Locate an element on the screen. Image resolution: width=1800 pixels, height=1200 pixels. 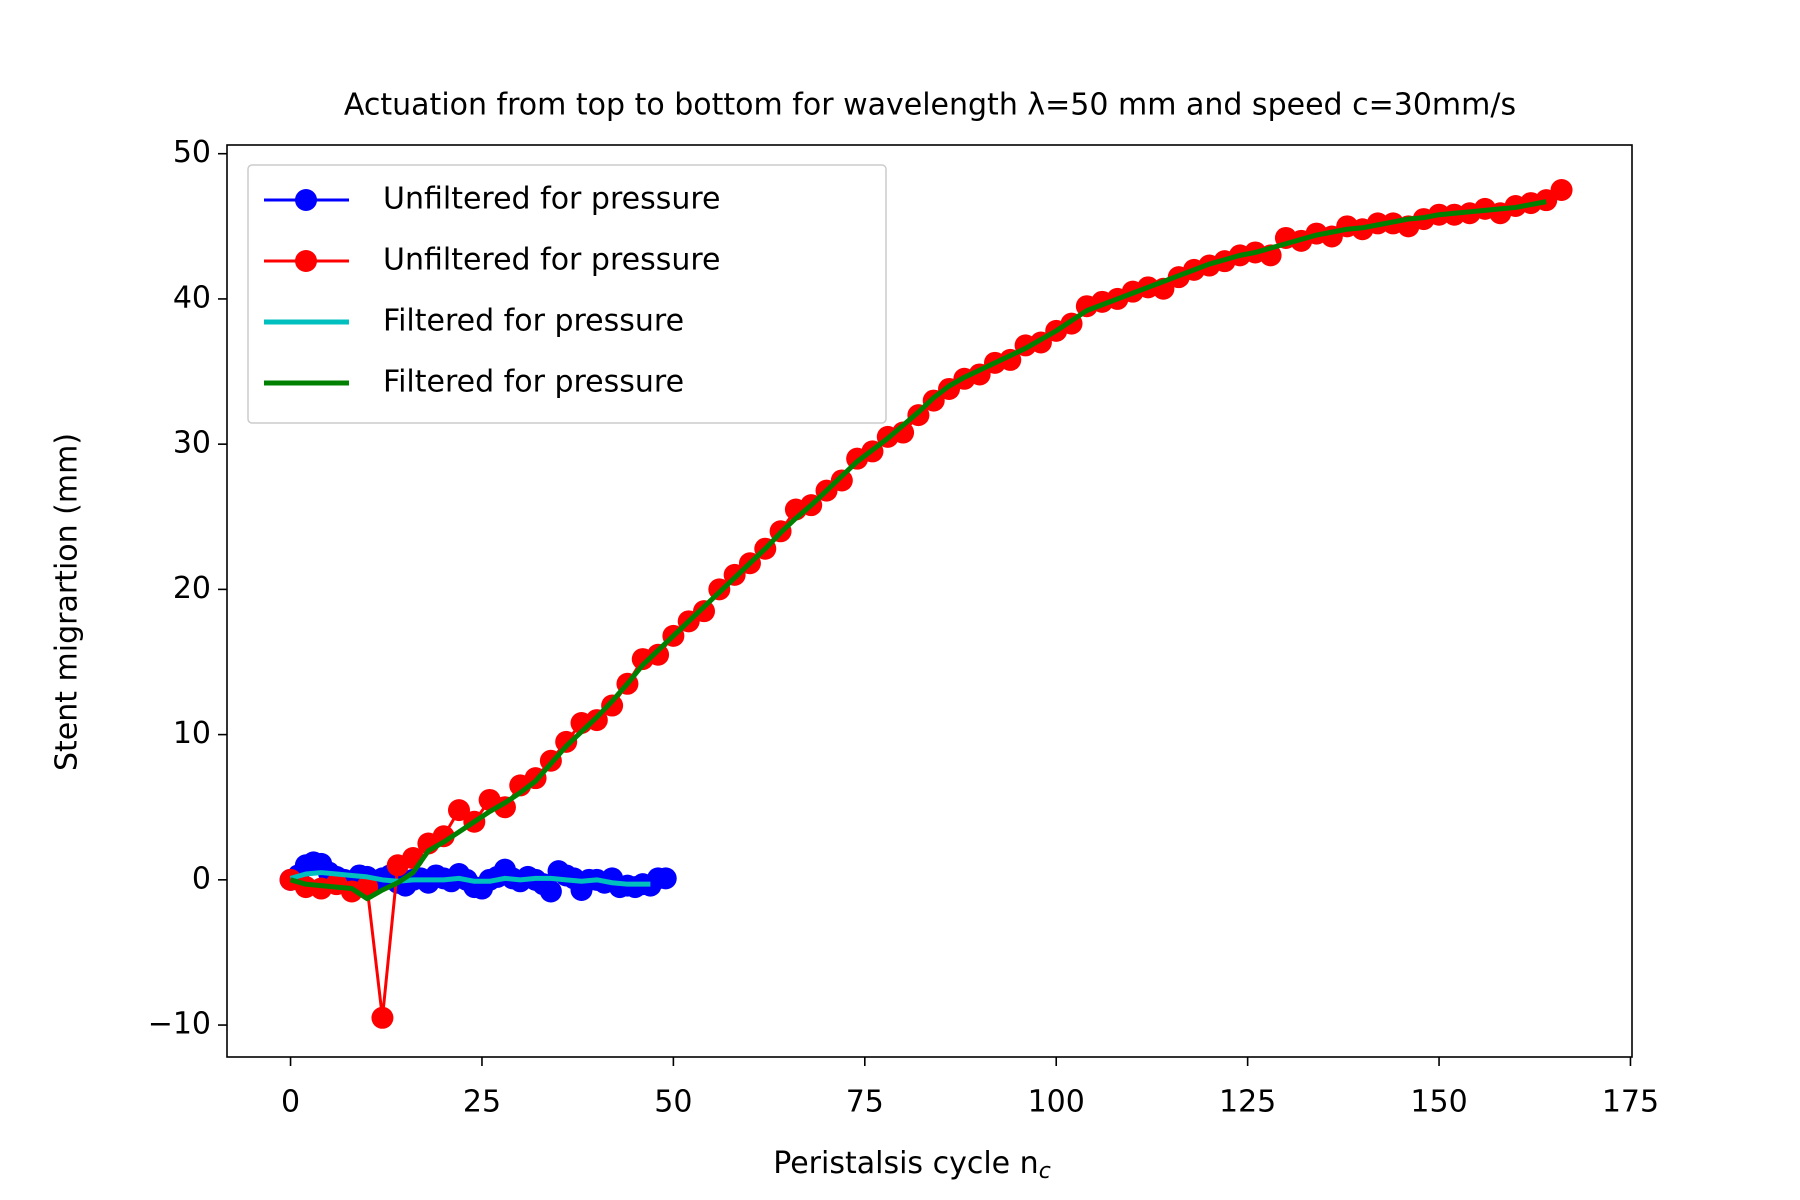
x-tick-label: 100 is located at coordinates (1056, 1102).